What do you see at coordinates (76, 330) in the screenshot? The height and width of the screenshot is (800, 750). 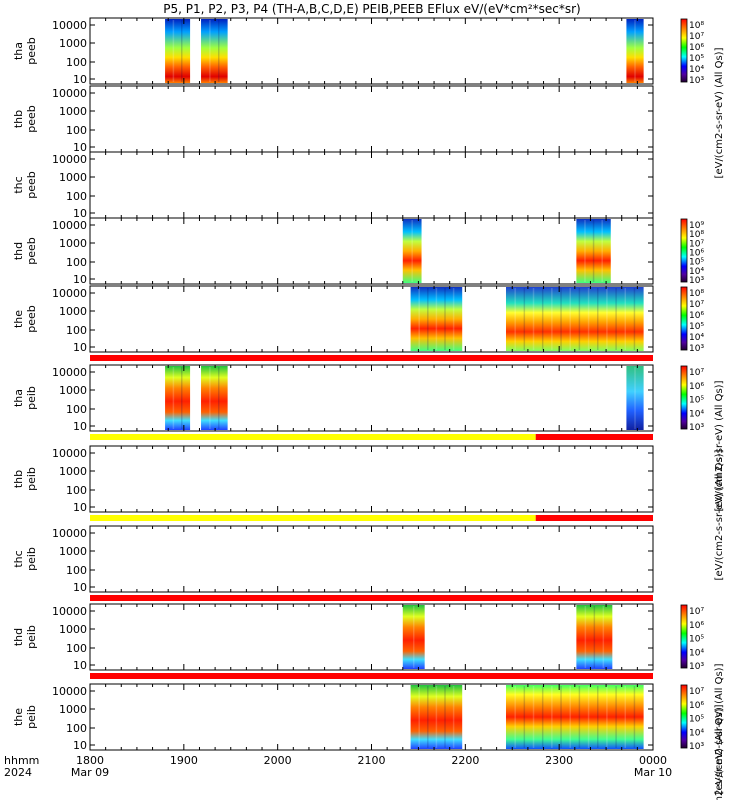 I see `y-tick-label: 100` at bounding box center [76, 330].